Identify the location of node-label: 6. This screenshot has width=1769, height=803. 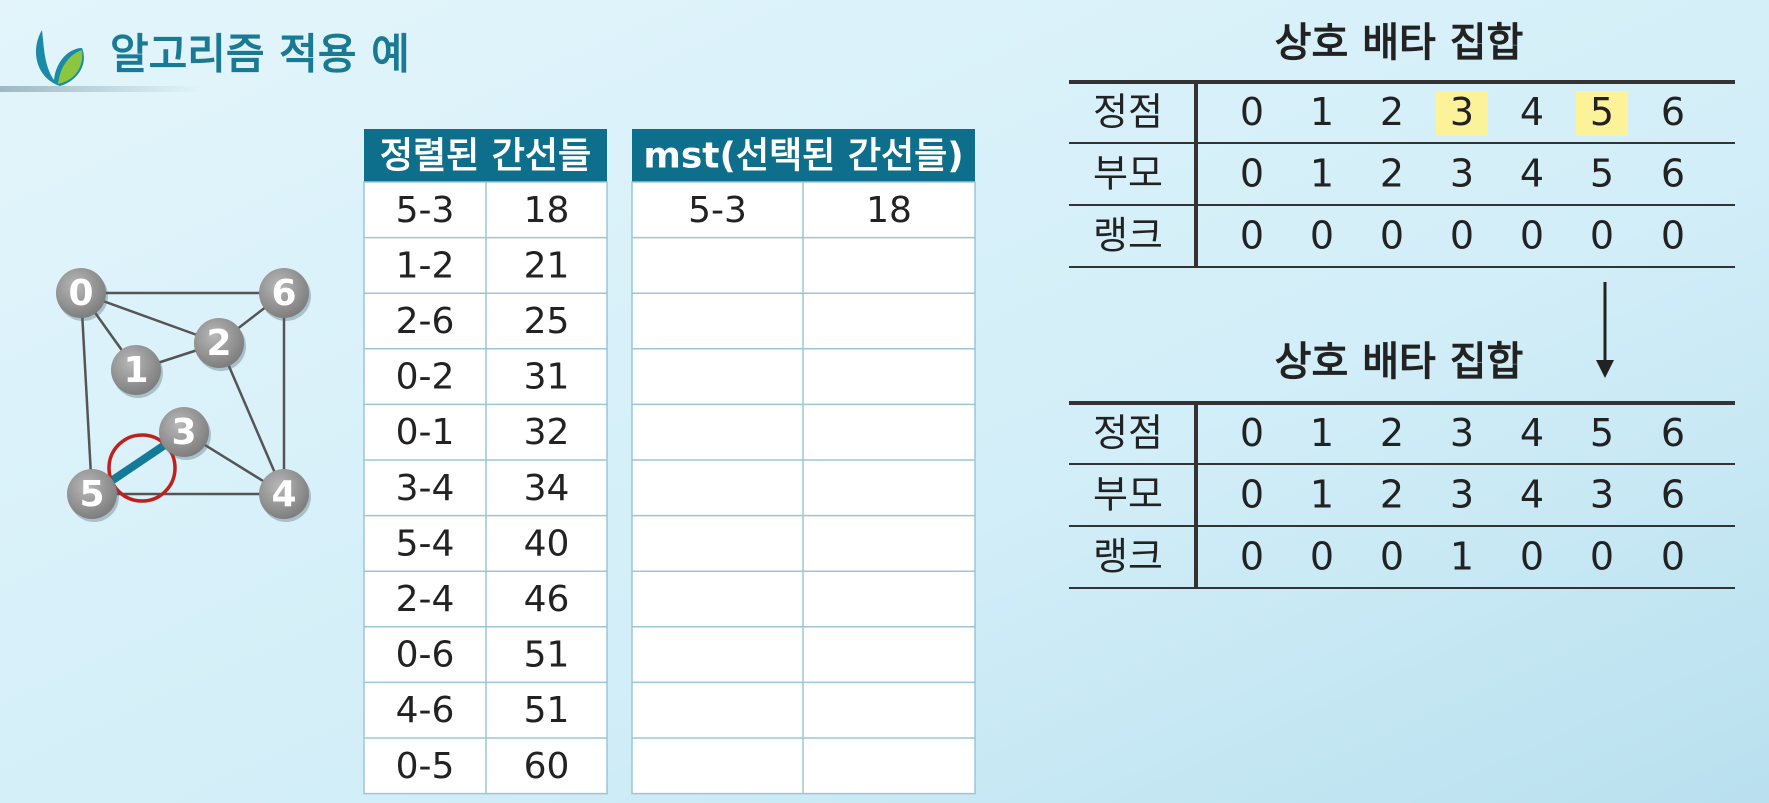
(283, 293).